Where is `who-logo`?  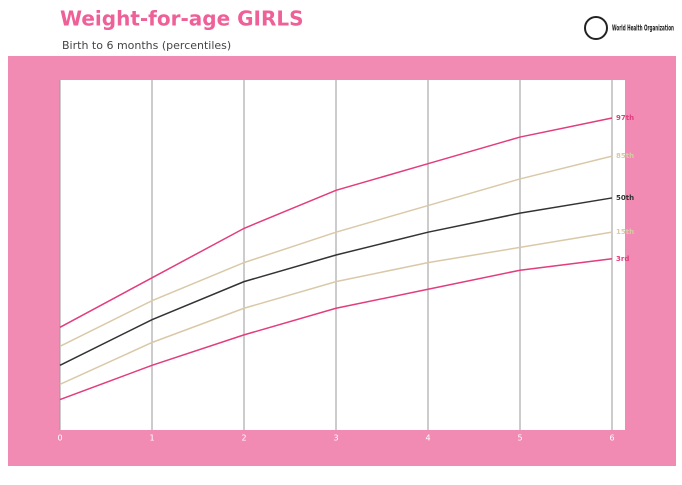
who-logo is located at coordinates (596, 28).